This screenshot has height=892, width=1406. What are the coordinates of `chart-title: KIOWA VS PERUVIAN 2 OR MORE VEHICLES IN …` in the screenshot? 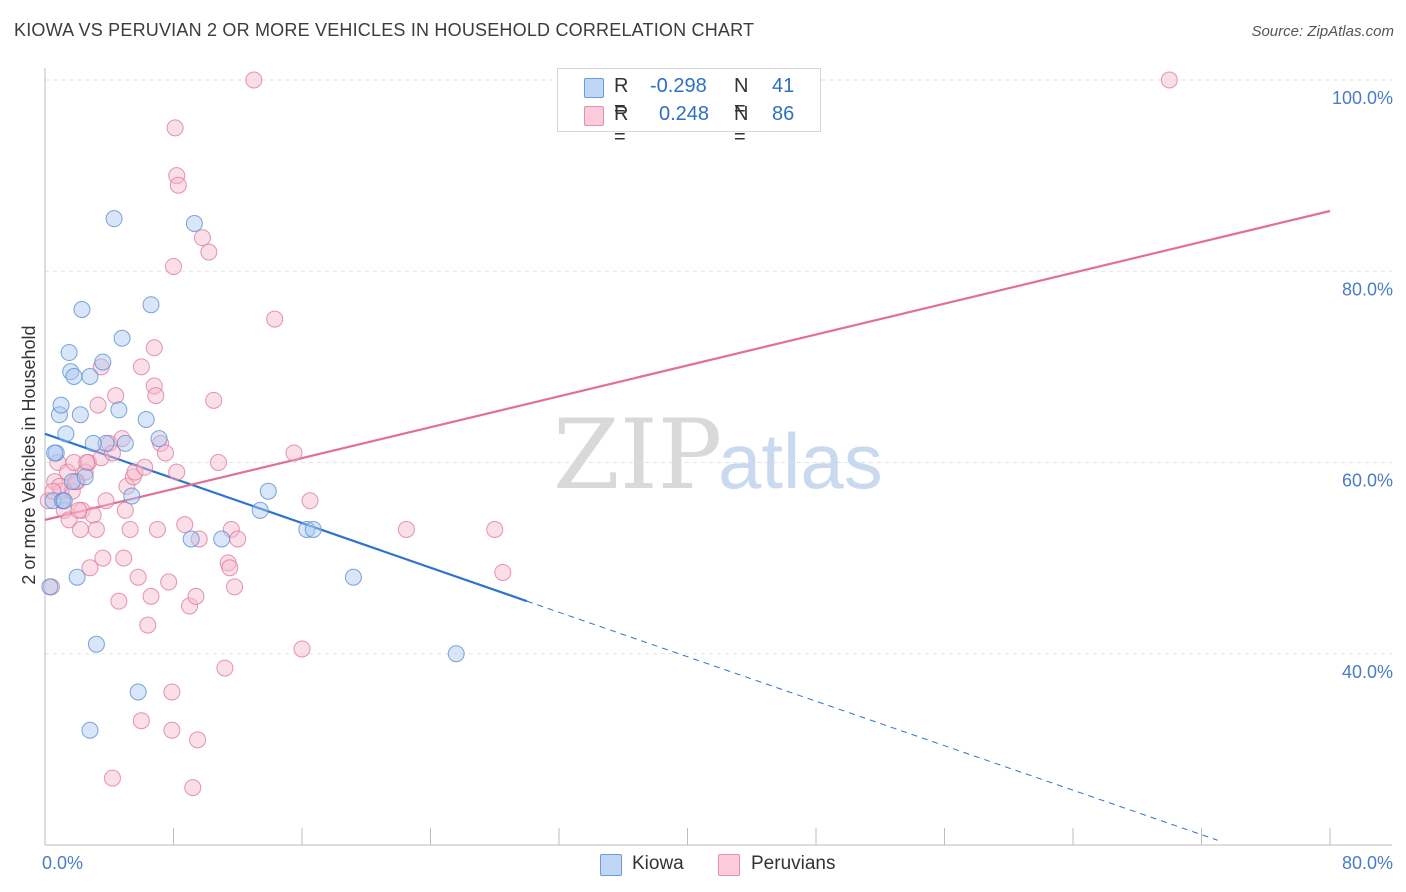 It's located at (384, 30).